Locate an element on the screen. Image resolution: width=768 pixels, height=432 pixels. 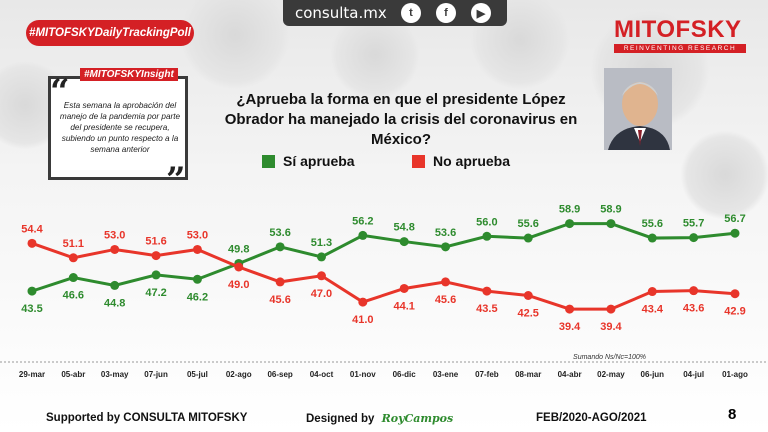
close-quote-icon: ” is located at coordinates (176, 180).